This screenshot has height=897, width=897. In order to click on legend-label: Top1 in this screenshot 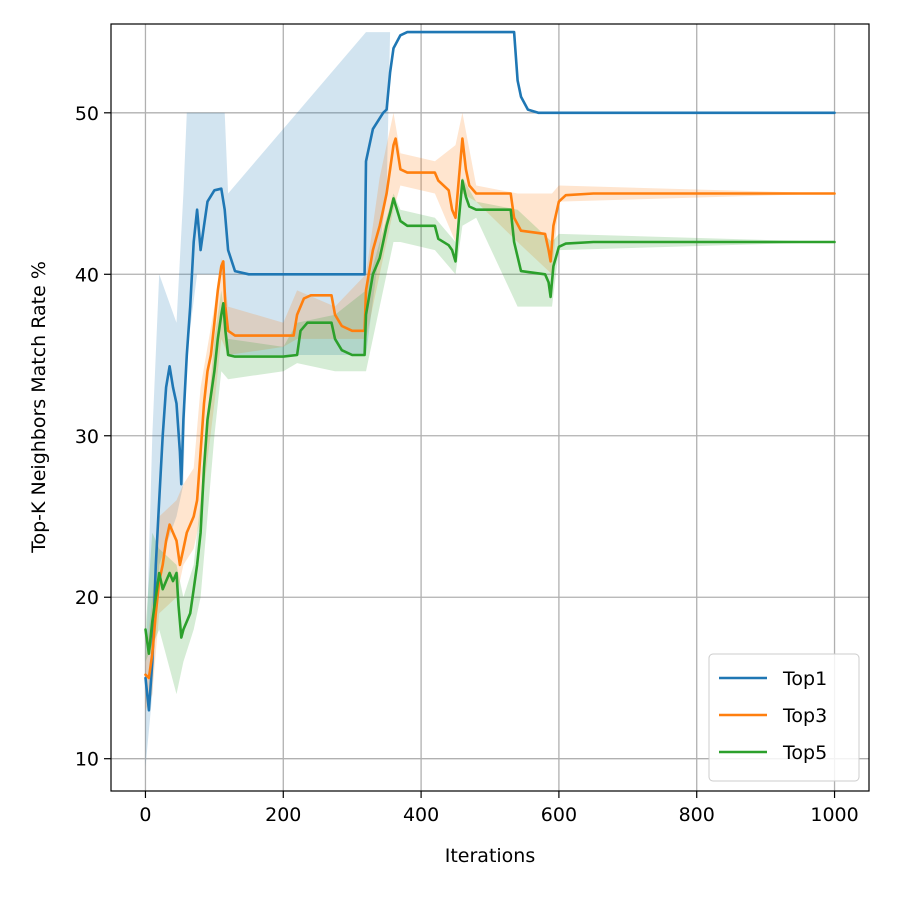, I will do `click(804, 679)`.